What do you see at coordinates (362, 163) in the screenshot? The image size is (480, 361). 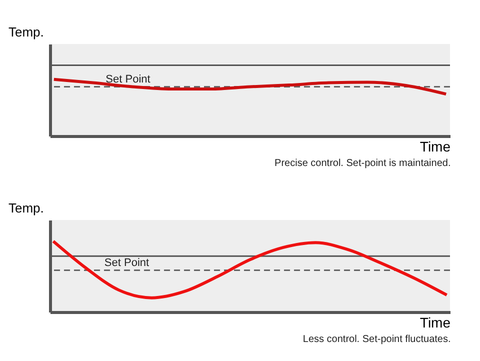 I see `text: Precise control. Set-point is maintained.` at bounding box center [362, 163].